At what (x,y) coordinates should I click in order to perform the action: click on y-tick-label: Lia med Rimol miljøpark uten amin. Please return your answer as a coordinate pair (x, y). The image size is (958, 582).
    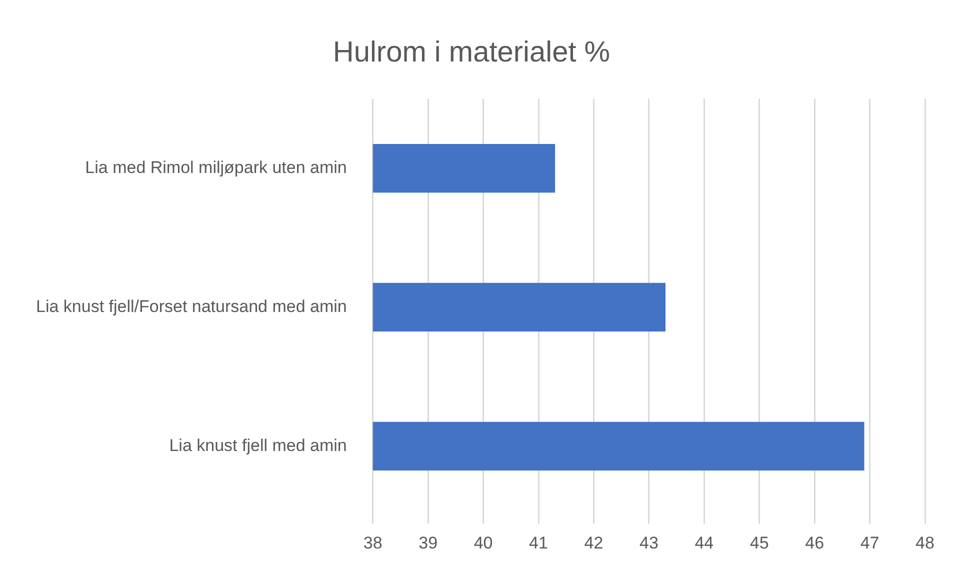
    Looking at the image, I should click on (216, 167).